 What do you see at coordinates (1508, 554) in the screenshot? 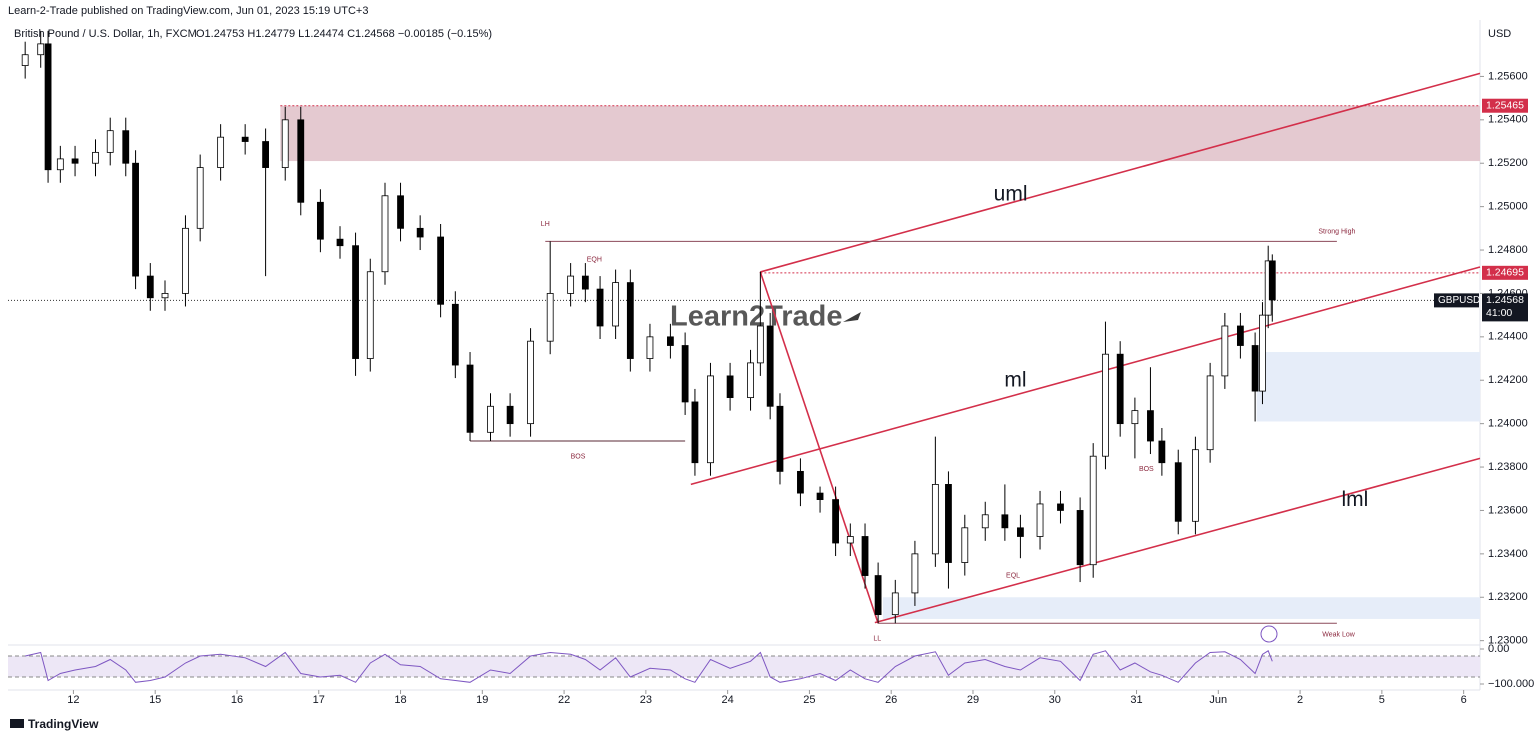
I see `y-tick-label: 1.23400` at bounding box center [1508, 554].